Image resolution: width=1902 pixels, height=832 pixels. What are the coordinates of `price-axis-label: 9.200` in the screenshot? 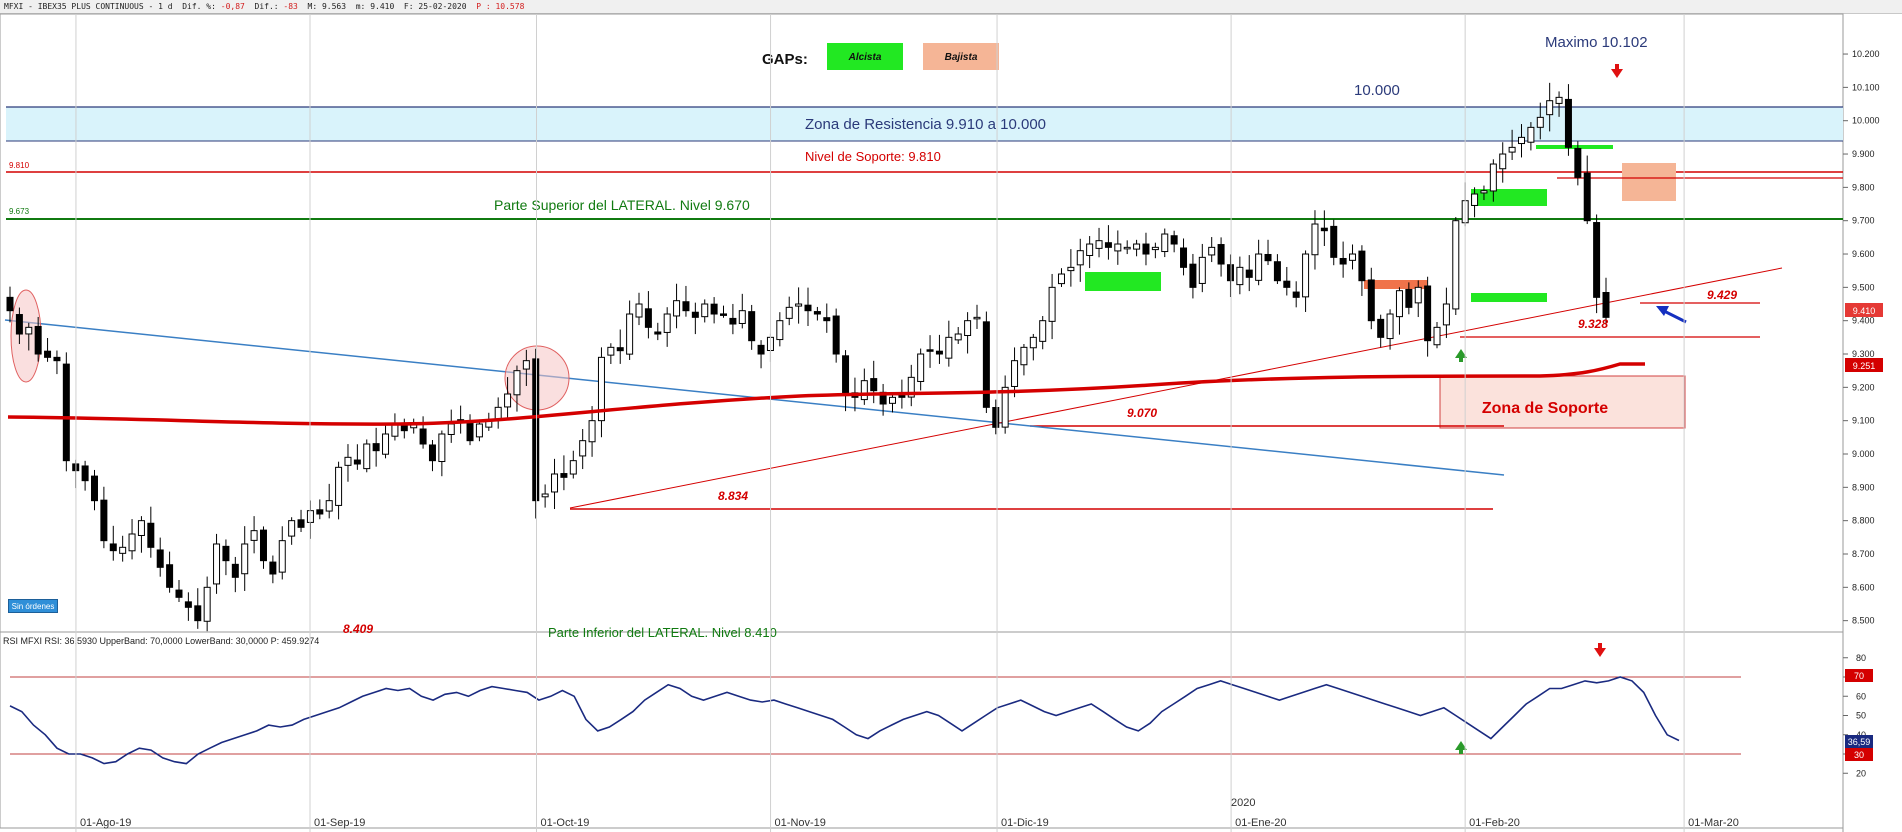 It's located at (1863, 387).